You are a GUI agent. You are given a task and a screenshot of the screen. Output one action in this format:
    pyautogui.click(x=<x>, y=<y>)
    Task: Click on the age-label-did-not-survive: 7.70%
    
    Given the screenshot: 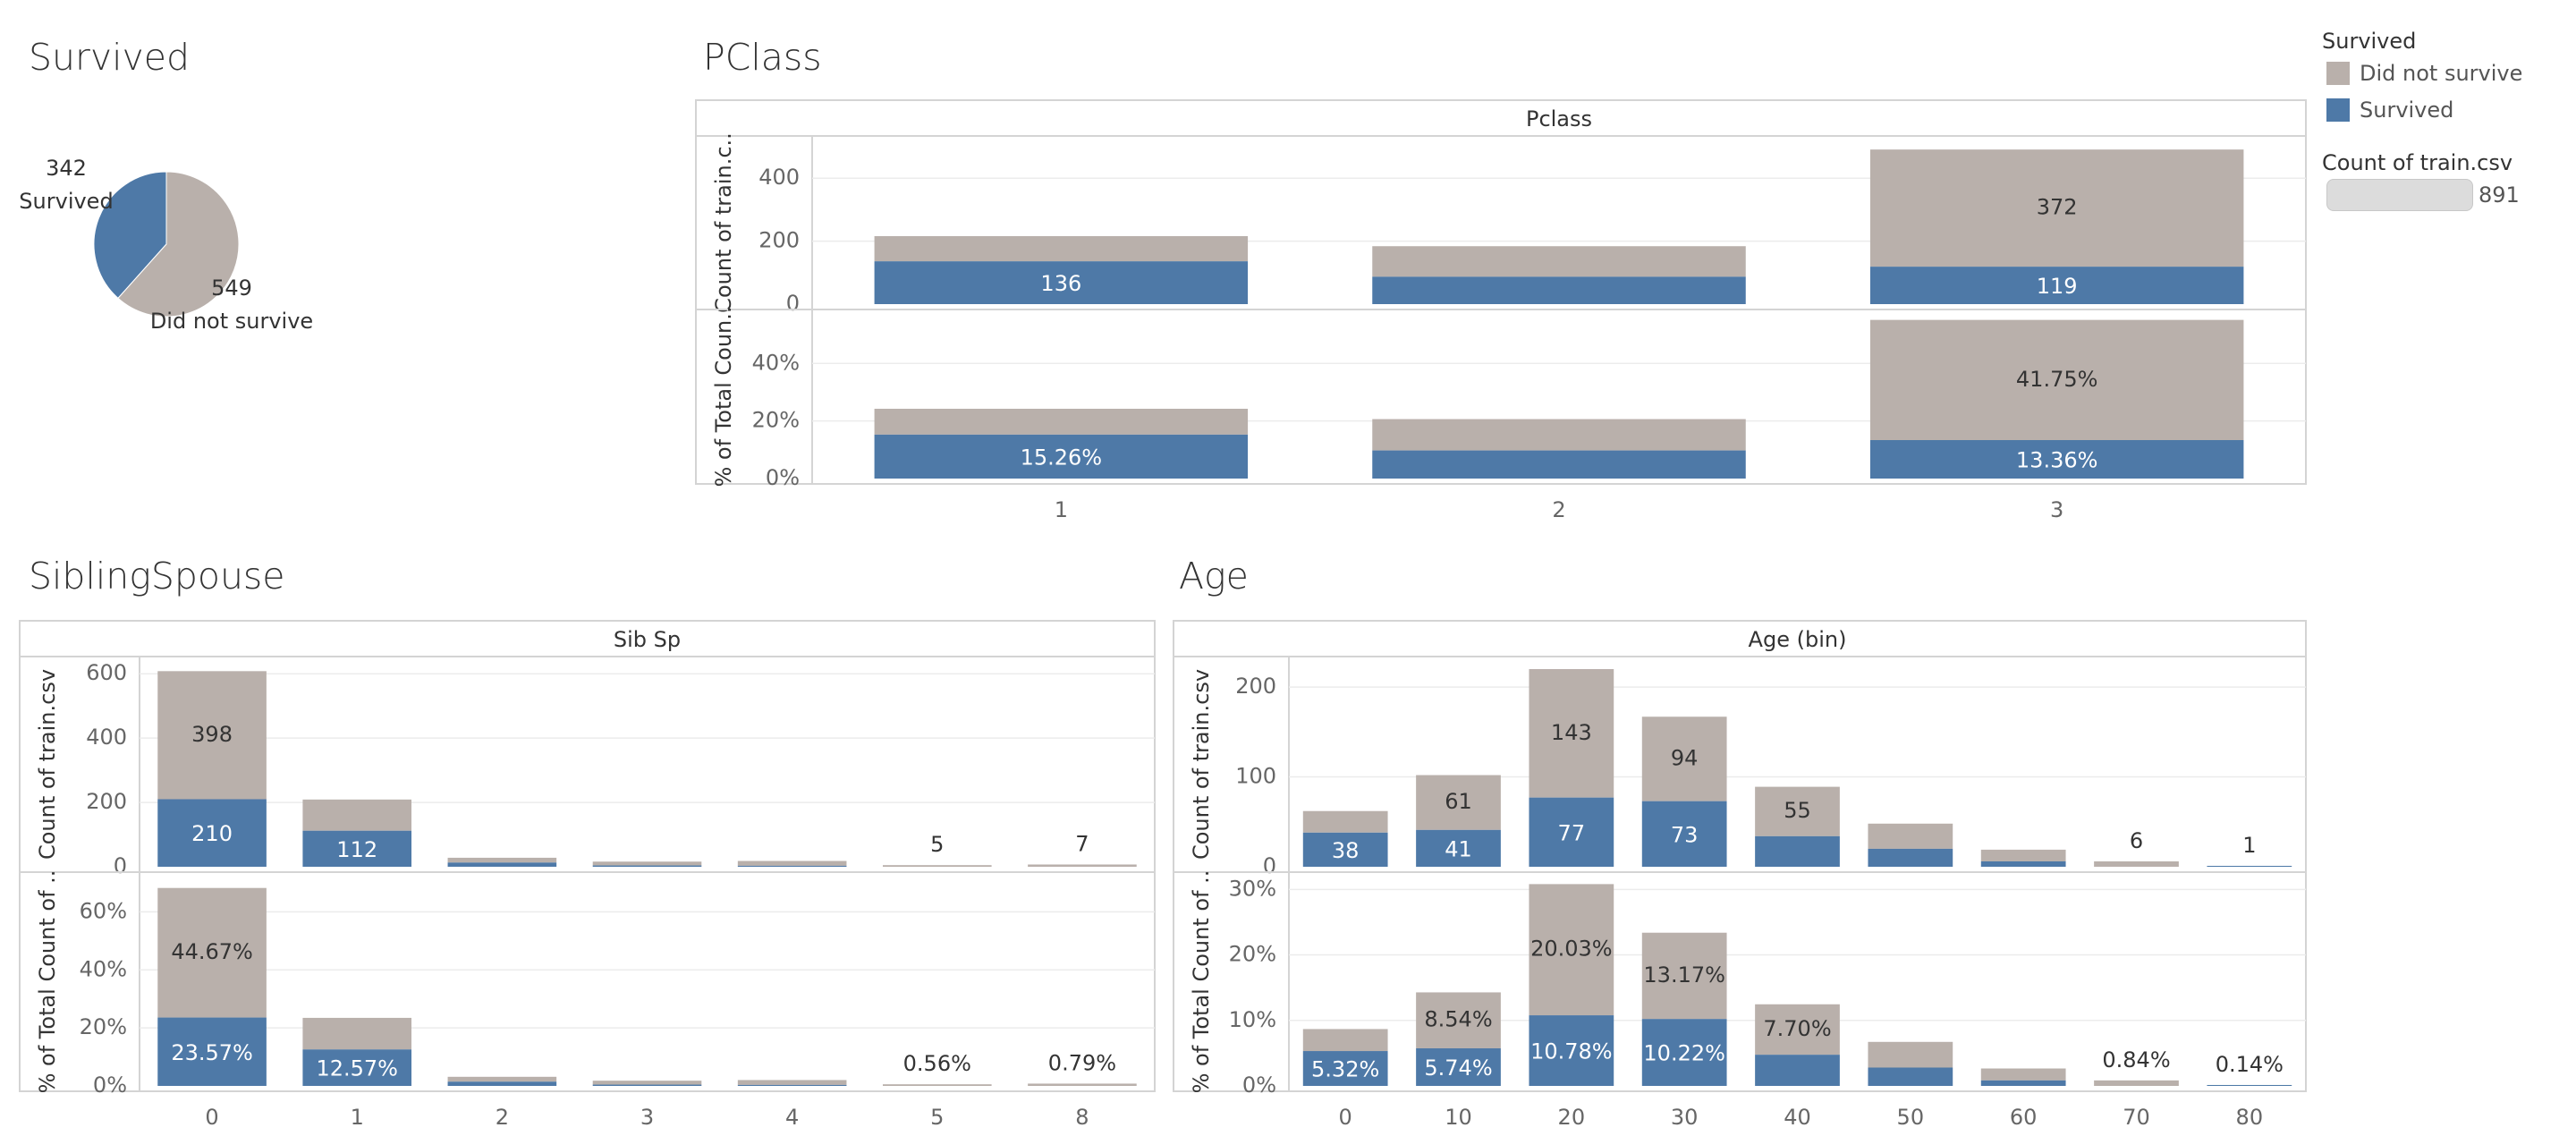 What is the action you would take?
    pyautogui.click(x=1797, y=1028)
    